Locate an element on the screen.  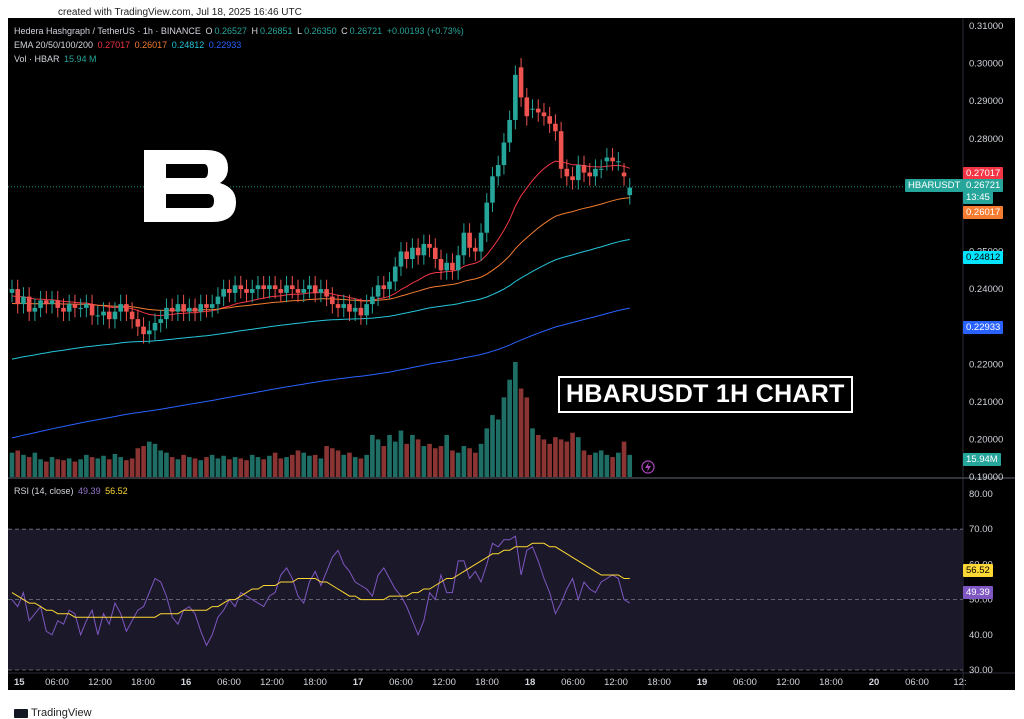
legend-vol-label: Vol · HBAR is located at coordinates (37, 59).